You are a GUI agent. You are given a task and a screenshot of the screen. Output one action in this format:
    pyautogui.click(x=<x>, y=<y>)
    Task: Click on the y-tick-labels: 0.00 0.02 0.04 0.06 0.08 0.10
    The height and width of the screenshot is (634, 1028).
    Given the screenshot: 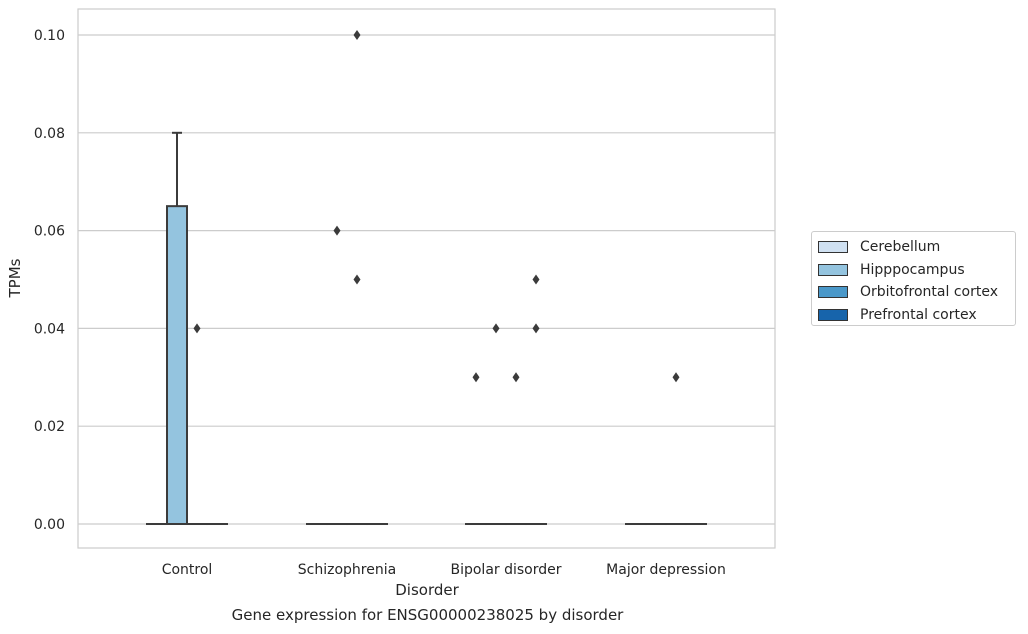 What is the action you would take?
    pyautogui.click(x=49, y=280)
    